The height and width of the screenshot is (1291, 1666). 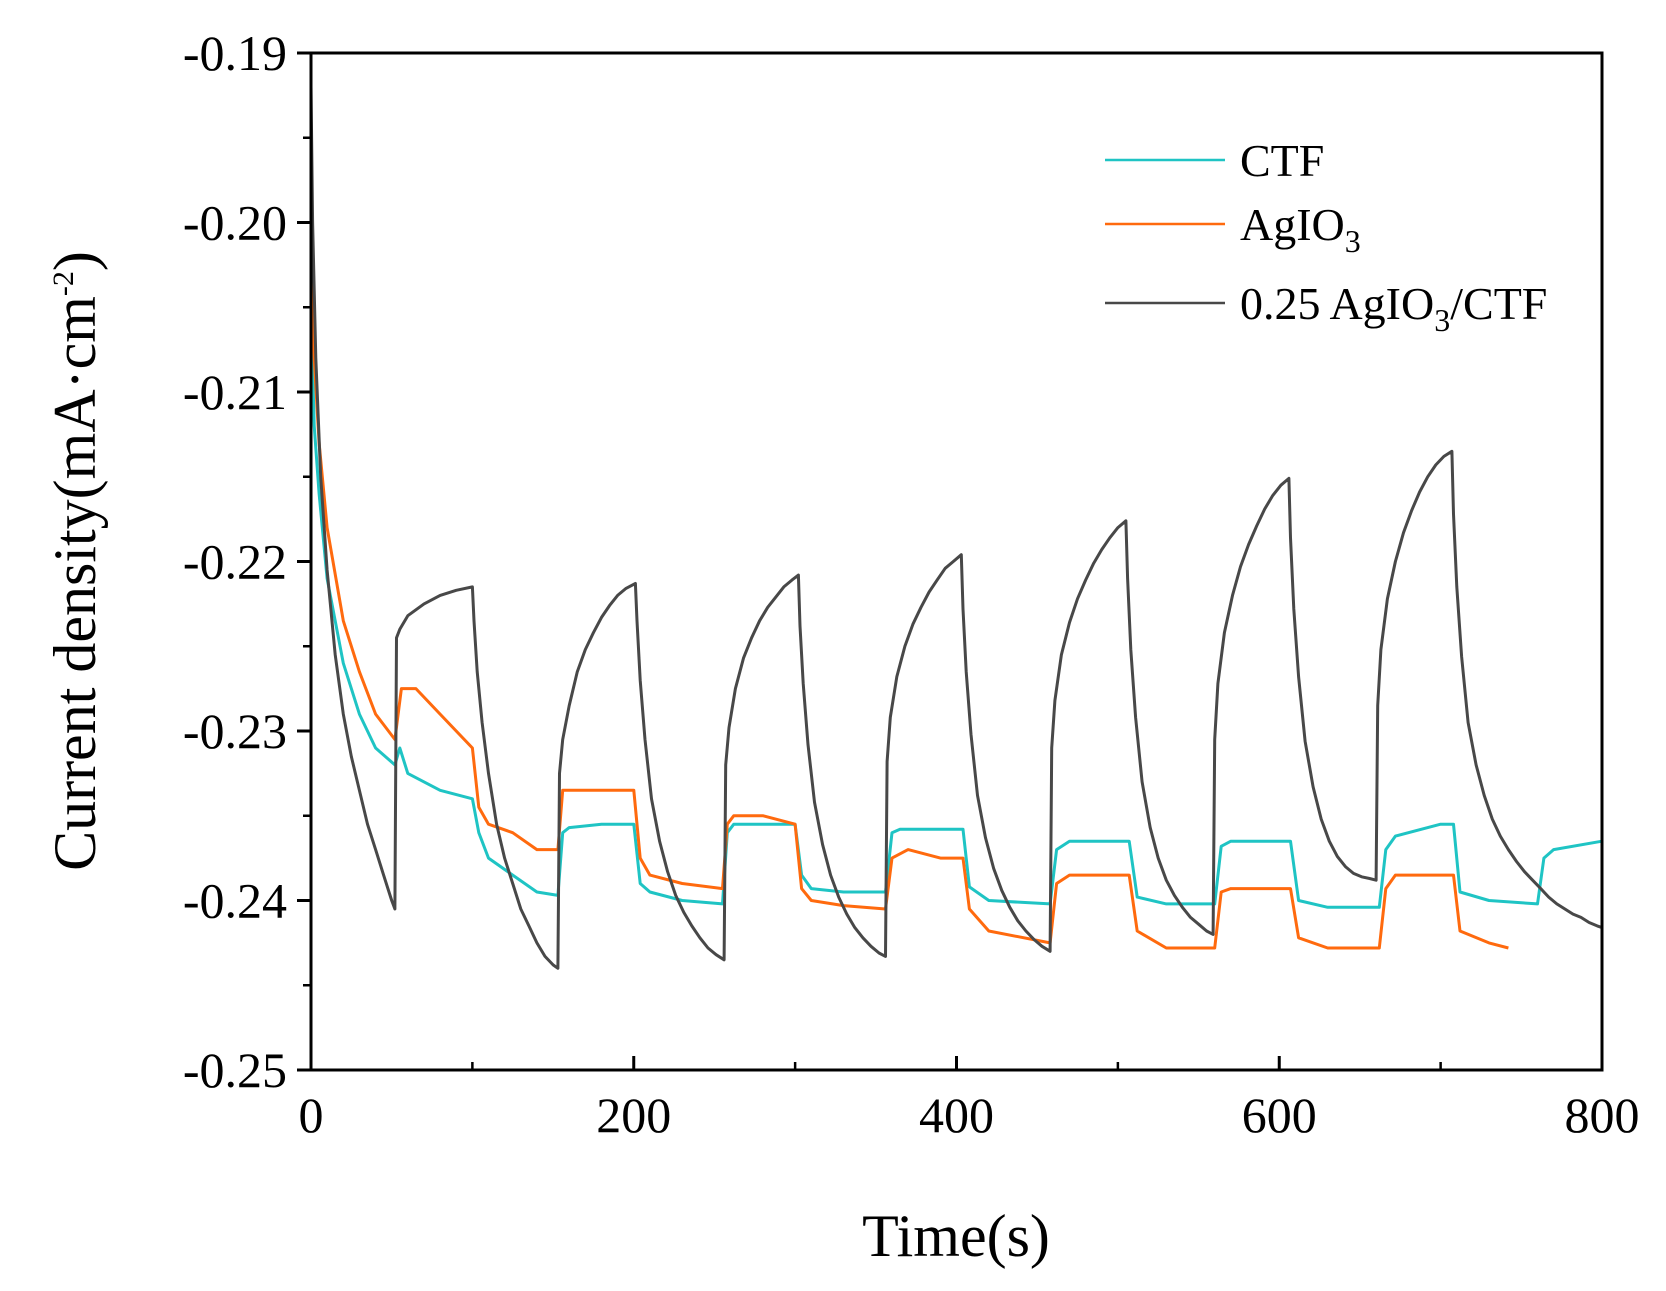 What do you see at coordinates (235, 731) in the screenshot?
I see `y-tick-label: -0.23` at bounding box center [235, 731].